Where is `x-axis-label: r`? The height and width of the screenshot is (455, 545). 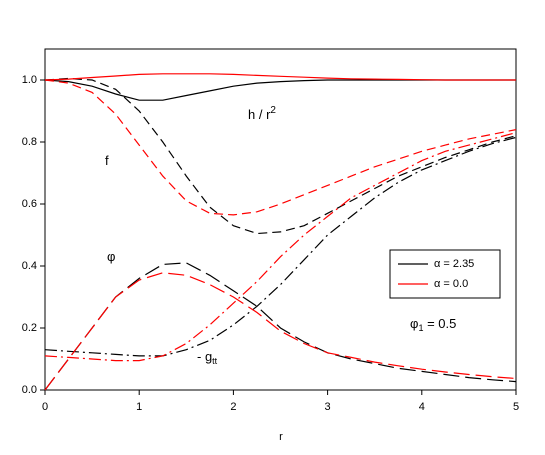 x-axis-label: r is located at coordinates (281, 437).